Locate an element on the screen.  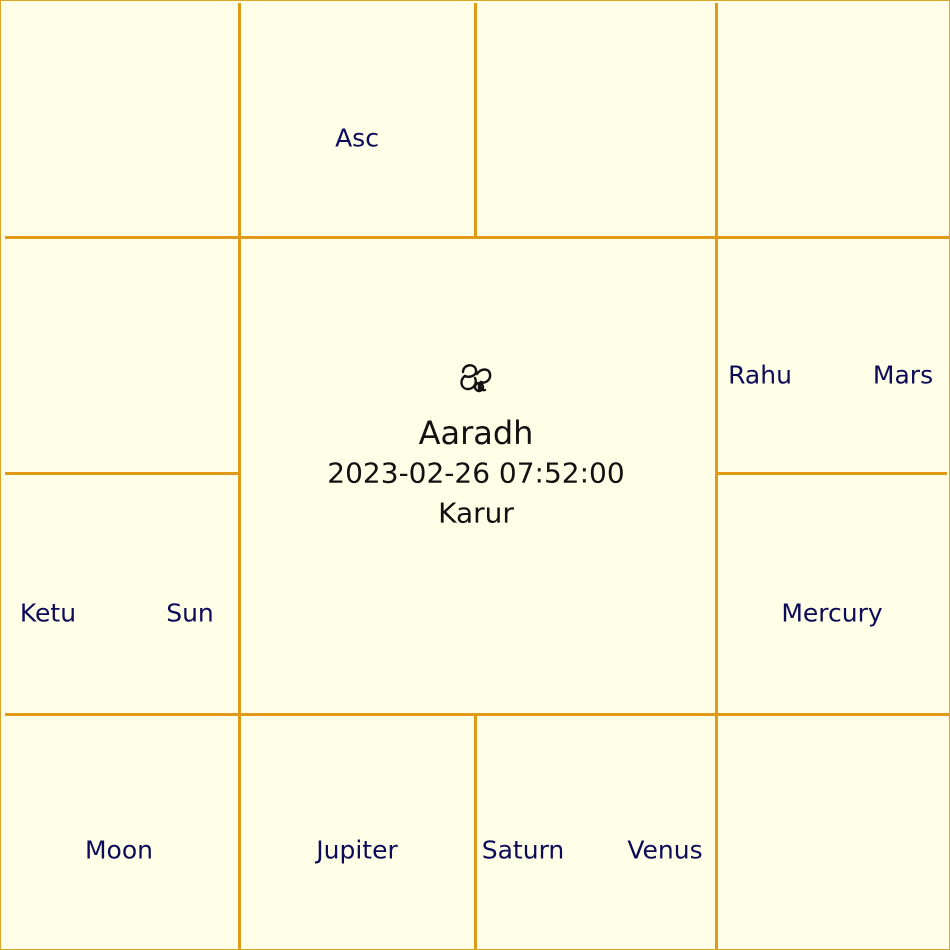
grid-line-top is located at coordinates (477, 237).